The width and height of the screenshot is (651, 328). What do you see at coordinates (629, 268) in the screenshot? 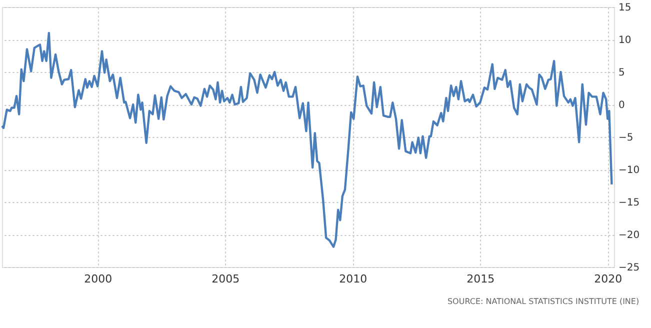
I see `y-tick-label: −25` at bounding box center [629, 268].